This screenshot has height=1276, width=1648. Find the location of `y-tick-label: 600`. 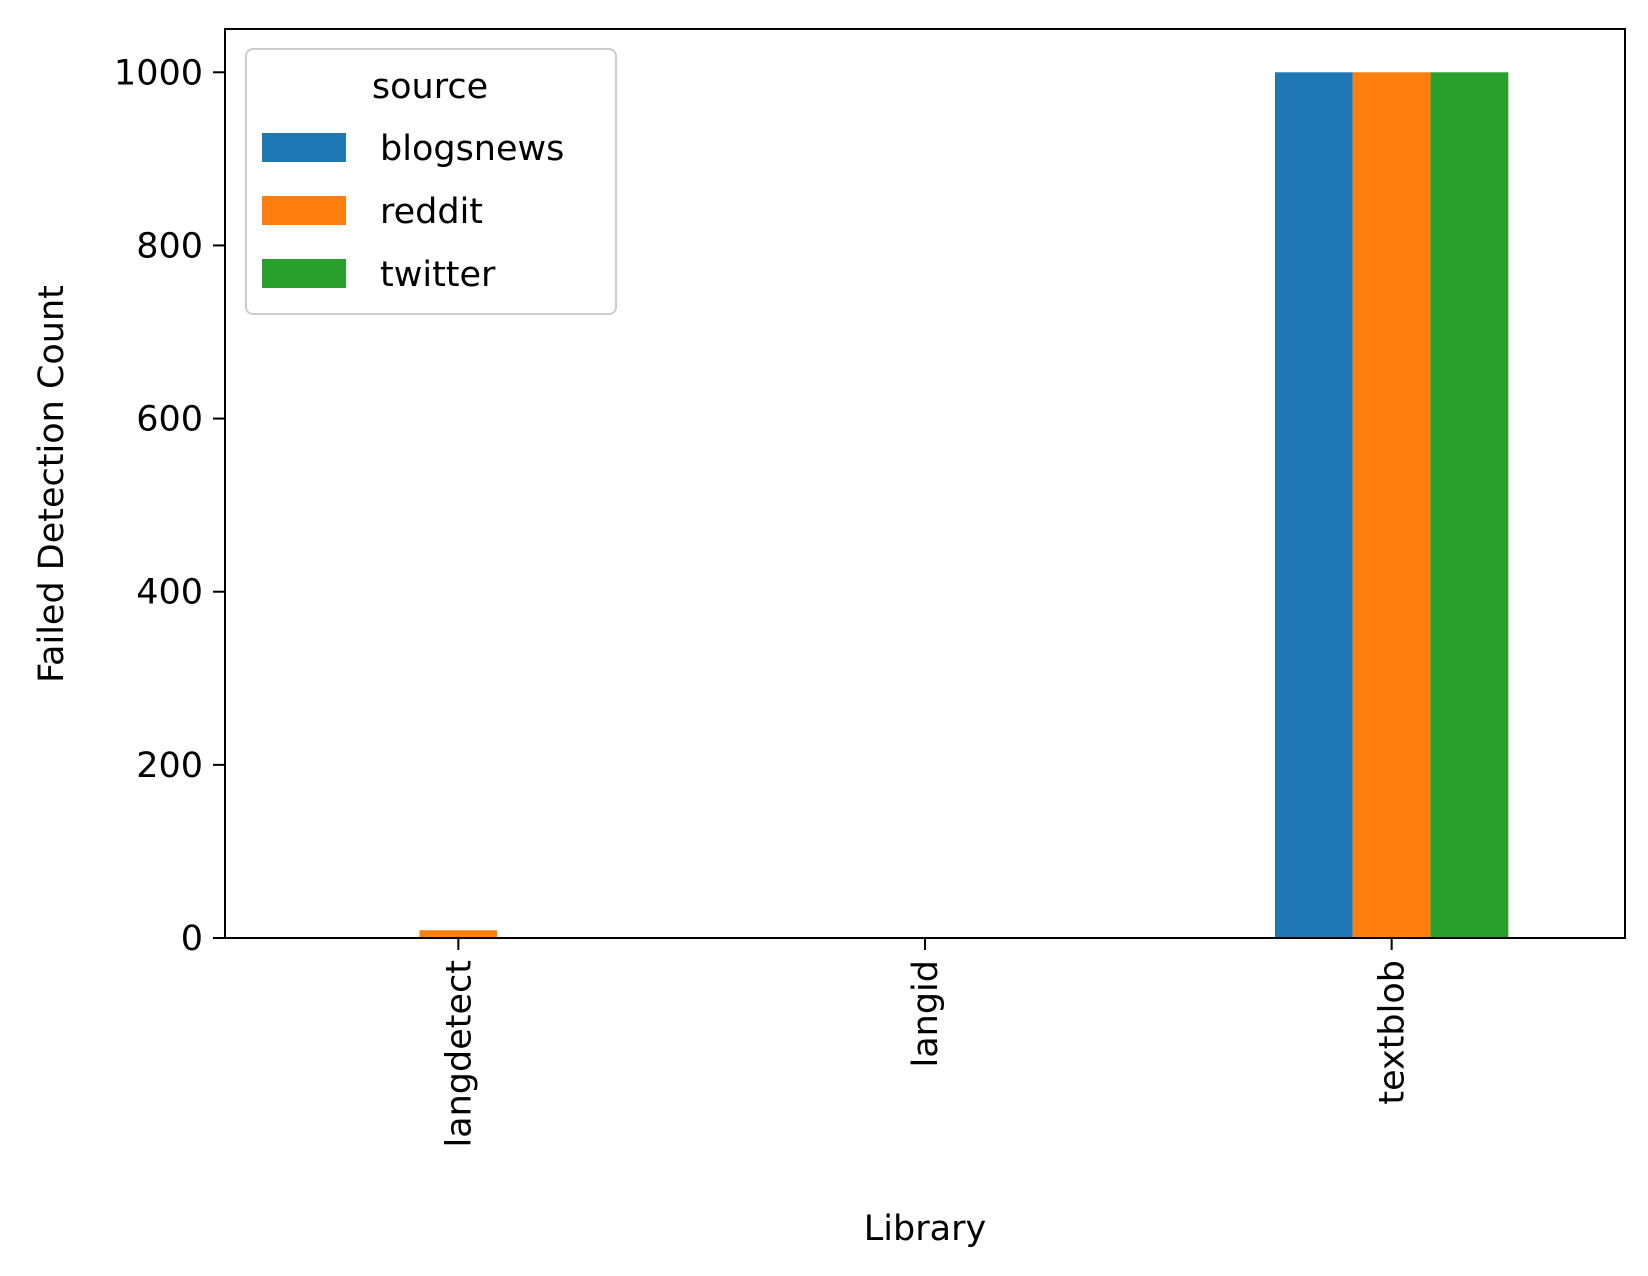

y-tick-label: 600 is located at coordinates (169, 420).